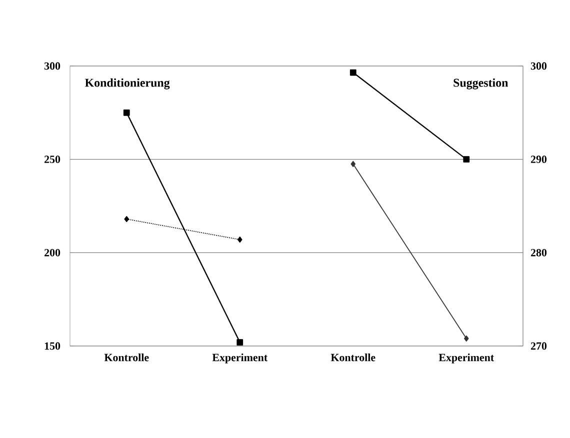 The height and width of the screenshot is (438, 570). What do you see at coordinates (52, 66) in the screenshot?
I see `y-tick-label: 300` at bounding box center [52, 66].